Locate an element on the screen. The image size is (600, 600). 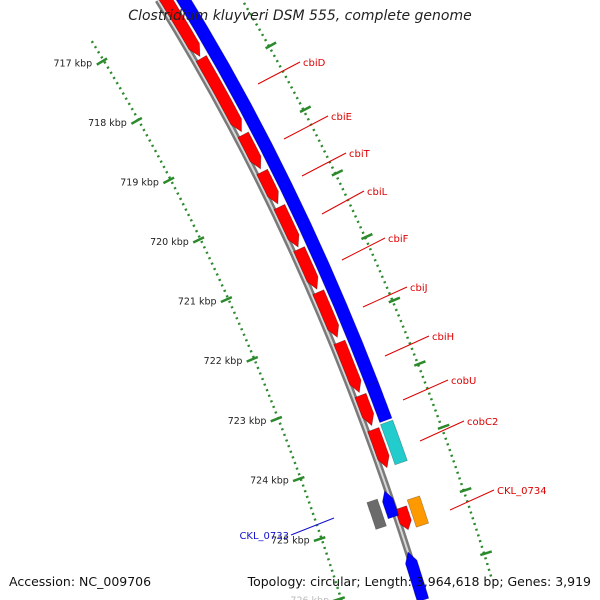
ruler-label: 720 kbp is located at coordinates (169, 242).